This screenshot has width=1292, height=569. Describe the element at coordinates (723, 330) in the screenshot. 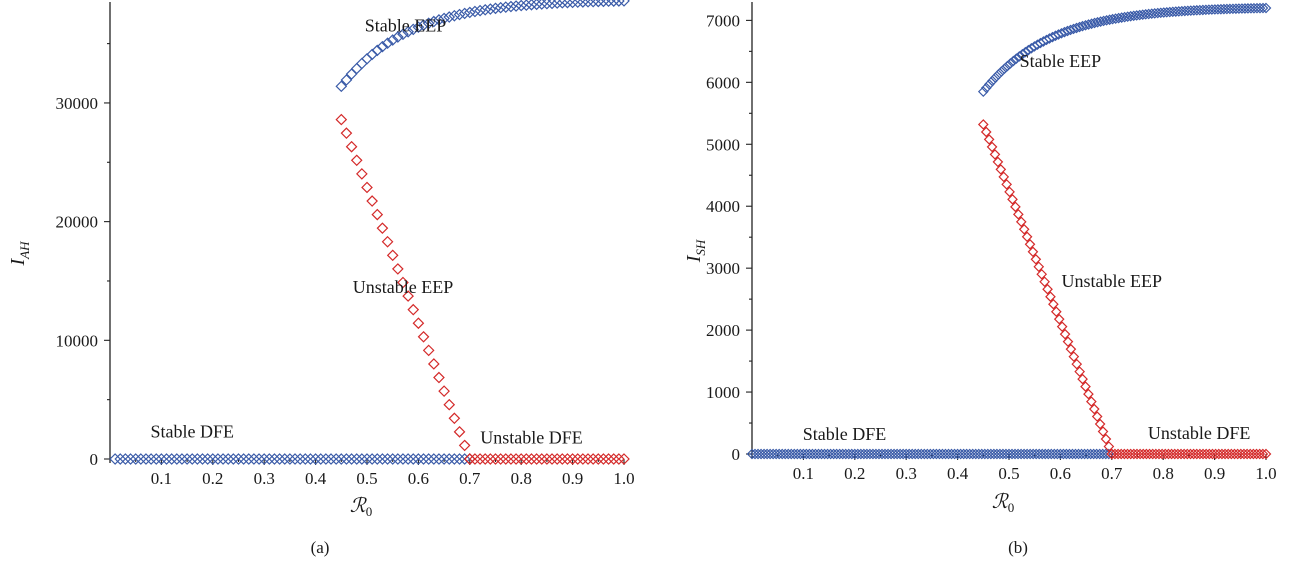

I see `y-tick-label: 2000` at that location.